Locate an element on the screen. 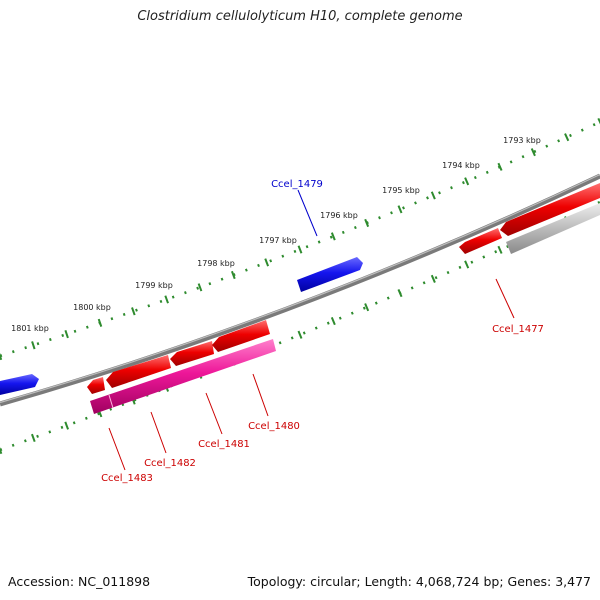 The width and height of the screenshot is (600, 600). tick-label: 1795 kbp is located at coordinates (401, 190).